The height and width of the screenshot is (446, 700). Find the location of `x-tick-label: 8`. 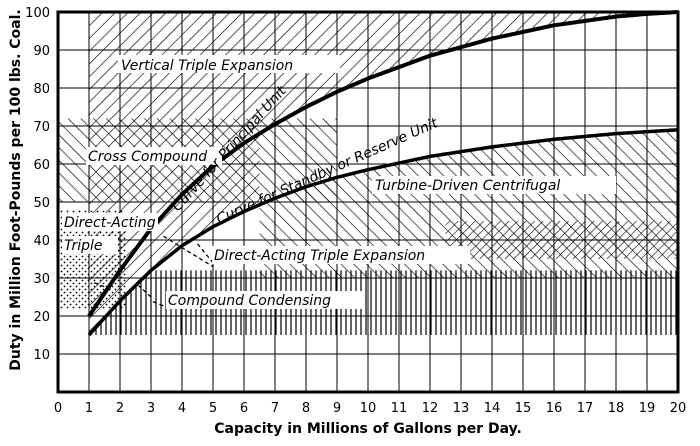

x-tick-label: 8 is located at coordinates (306, 408).